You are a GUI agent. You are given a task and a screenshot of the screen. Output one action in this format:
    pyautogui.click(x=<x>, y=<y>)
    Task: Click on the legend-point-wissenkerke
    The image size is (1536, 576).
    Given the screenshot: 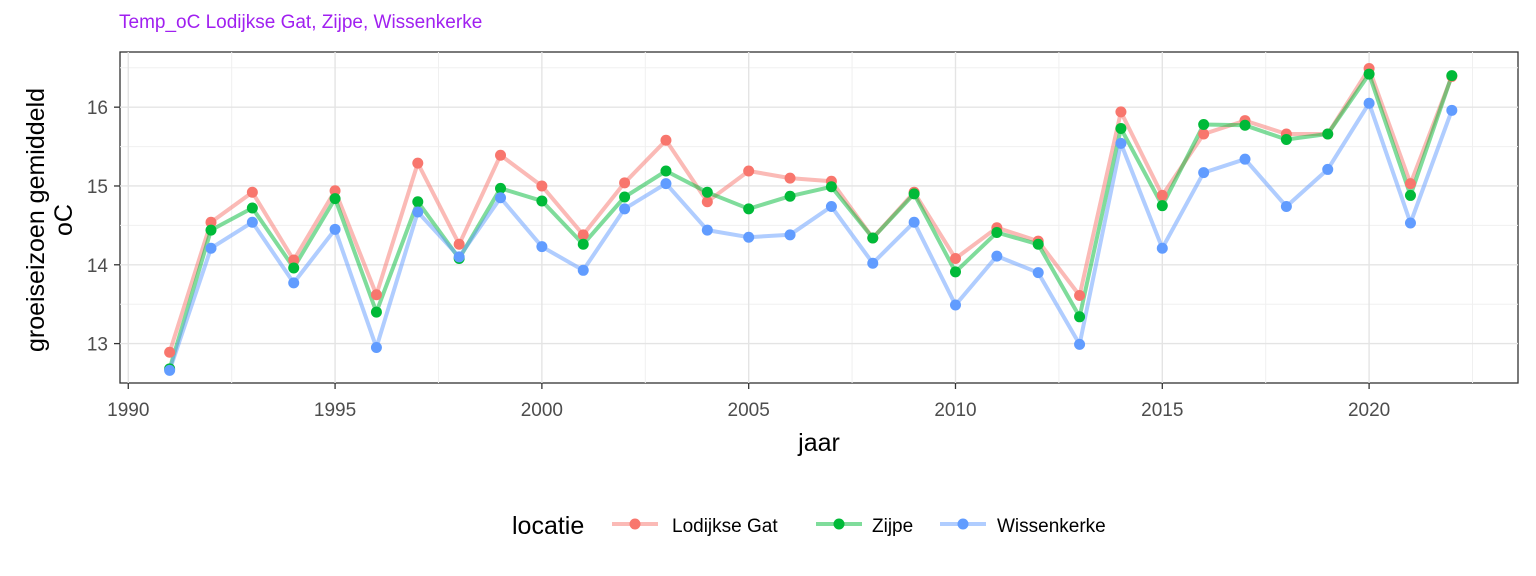 What is the action you would take?
    pyautogui.click(x=963, y=524)
    